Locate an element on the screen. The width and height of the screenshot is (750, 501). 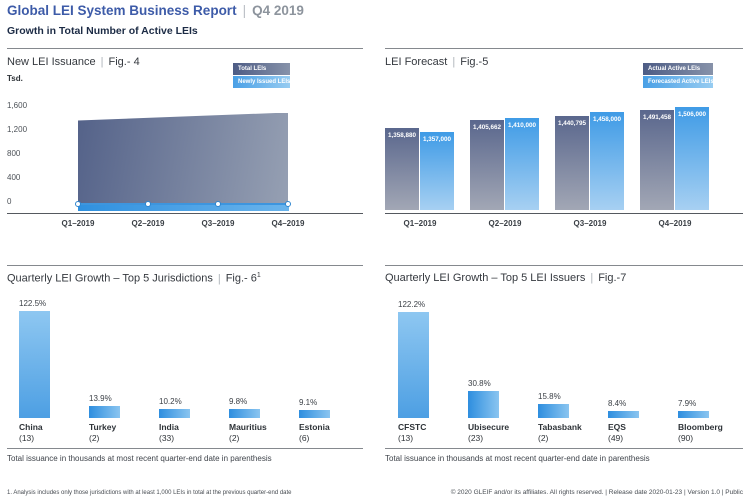
fig4-x-axis-label: Q2–2019 is located at coordinates (148, 223).